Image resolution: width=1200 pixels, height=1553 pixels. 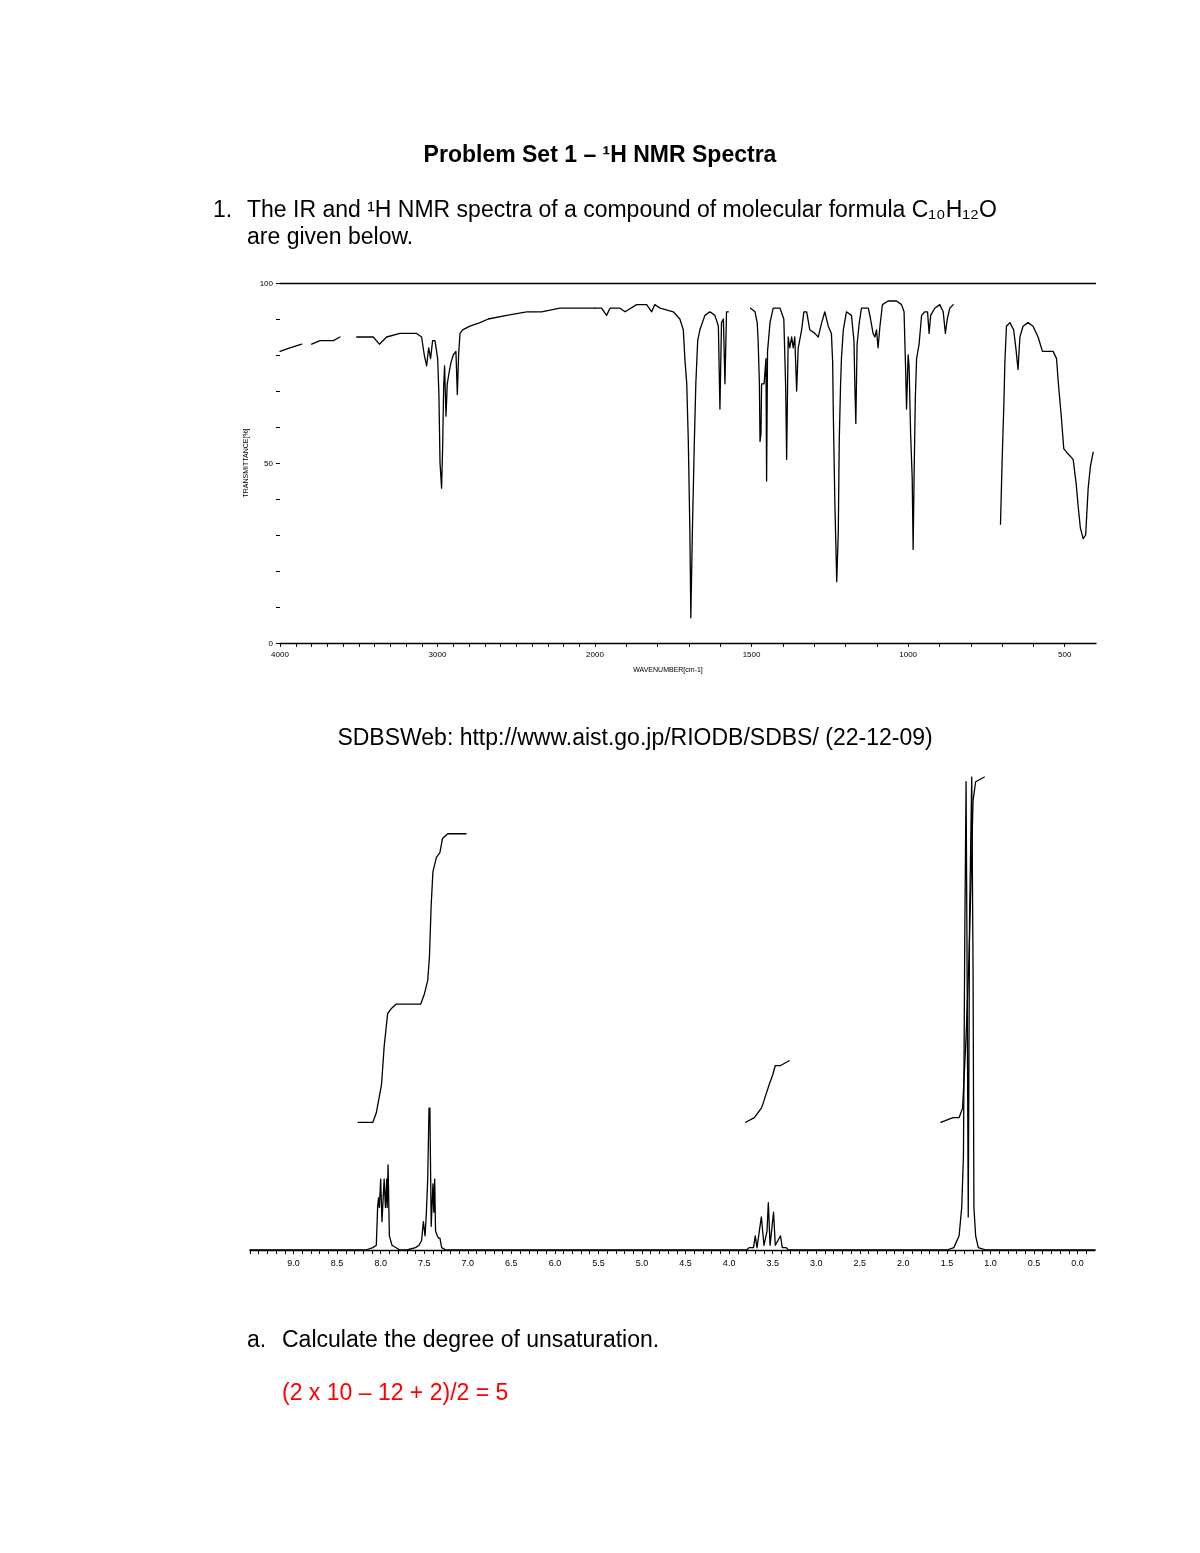 I want to click on x-tick-label: 7.5, so click(x=424, y=1262).